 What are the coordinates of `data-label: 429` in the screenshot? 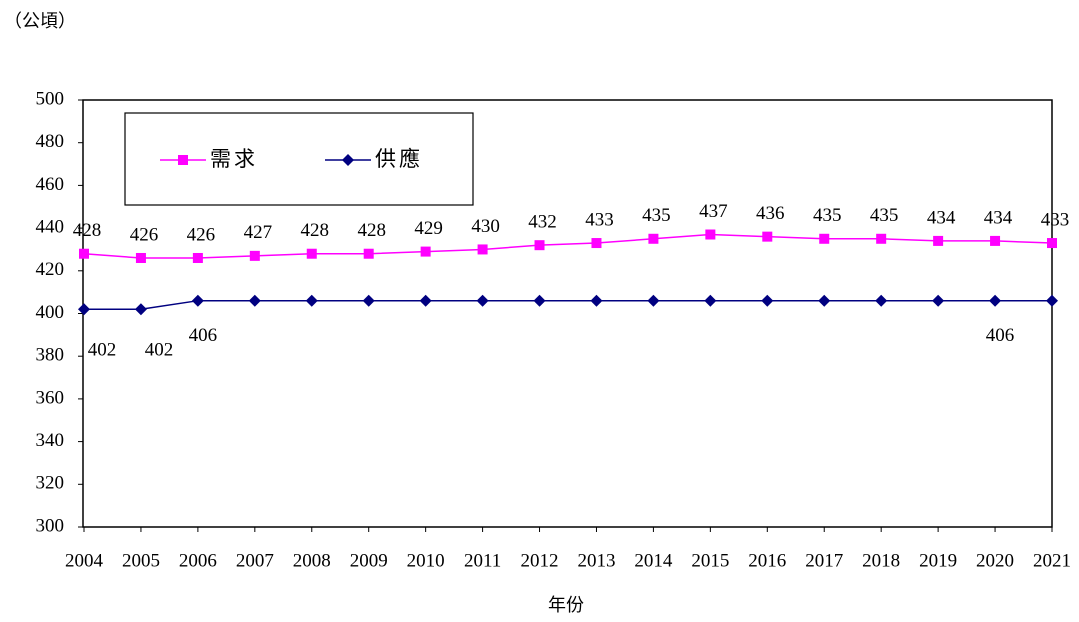 It's located at (428, 228).